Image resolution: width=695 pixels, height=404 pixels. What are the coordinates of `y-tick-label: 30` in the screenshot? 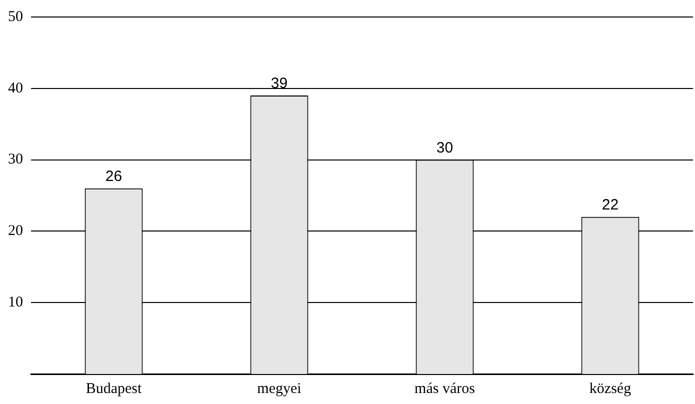 It's located at (15, 160).